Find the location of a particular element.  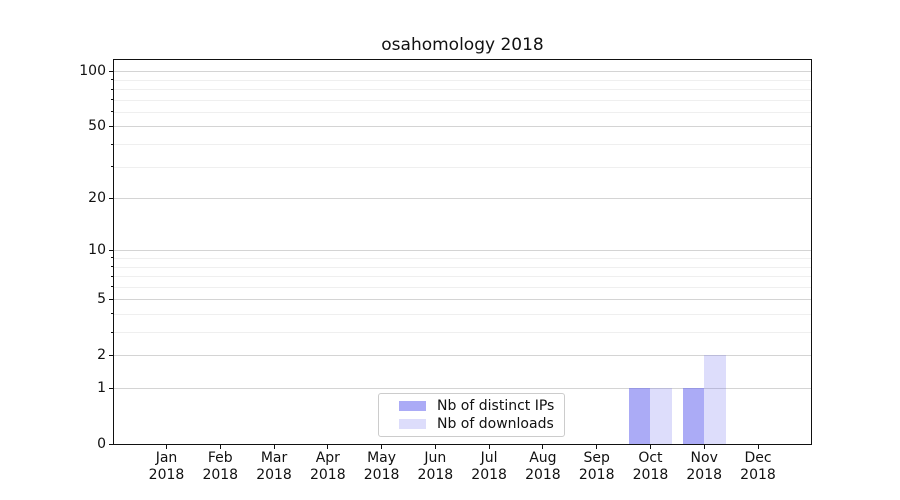

x-tick-label: Jun 2018 is located at coordinates (435, 466).